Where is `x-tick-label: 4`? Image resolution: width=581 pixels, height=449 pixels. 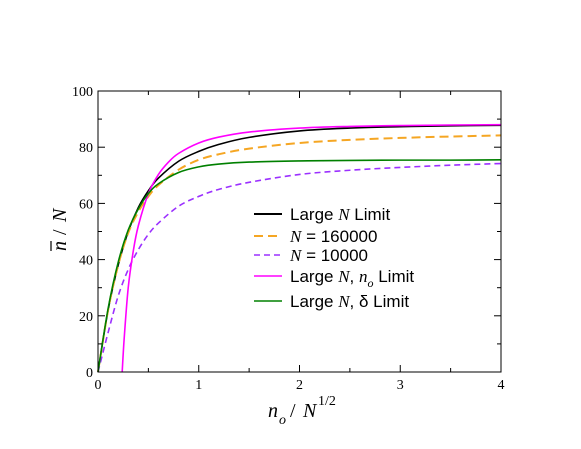
x-tick-label: 4 is located at coordinates (501, 385).